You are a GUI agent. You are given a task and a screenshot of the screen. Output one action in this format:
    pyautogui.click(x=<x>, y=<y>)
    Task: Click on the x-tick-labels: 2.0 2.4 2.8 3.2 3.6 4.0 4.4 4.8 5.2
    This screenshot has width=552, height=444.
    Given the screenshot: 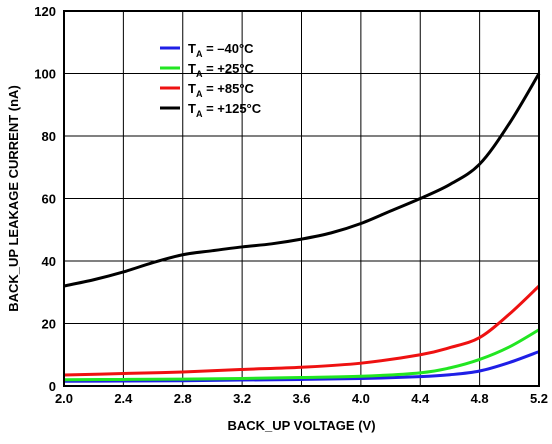 What is the action you would take?
    pyautogui.click(x=301, y=398)
    